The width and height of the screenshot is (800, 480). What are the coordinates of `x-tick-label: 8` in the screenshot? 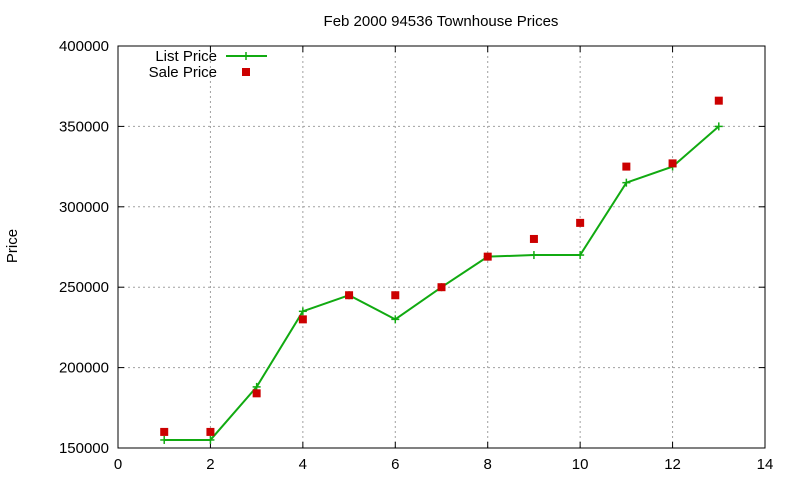 It's located at (488, 464).